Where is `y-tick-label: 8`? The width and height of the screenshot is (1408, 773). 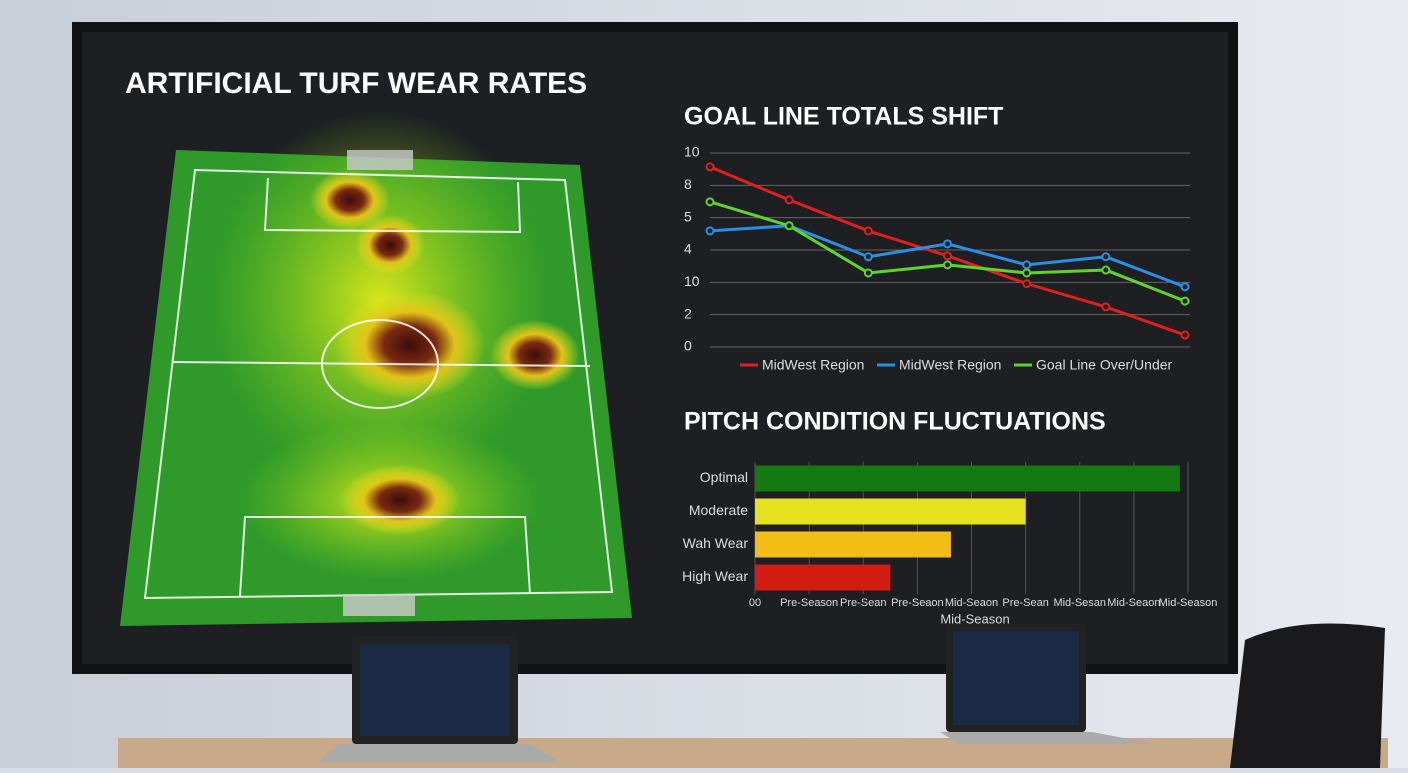
y-tick-label: 8 is located at coordinates (688, 184).